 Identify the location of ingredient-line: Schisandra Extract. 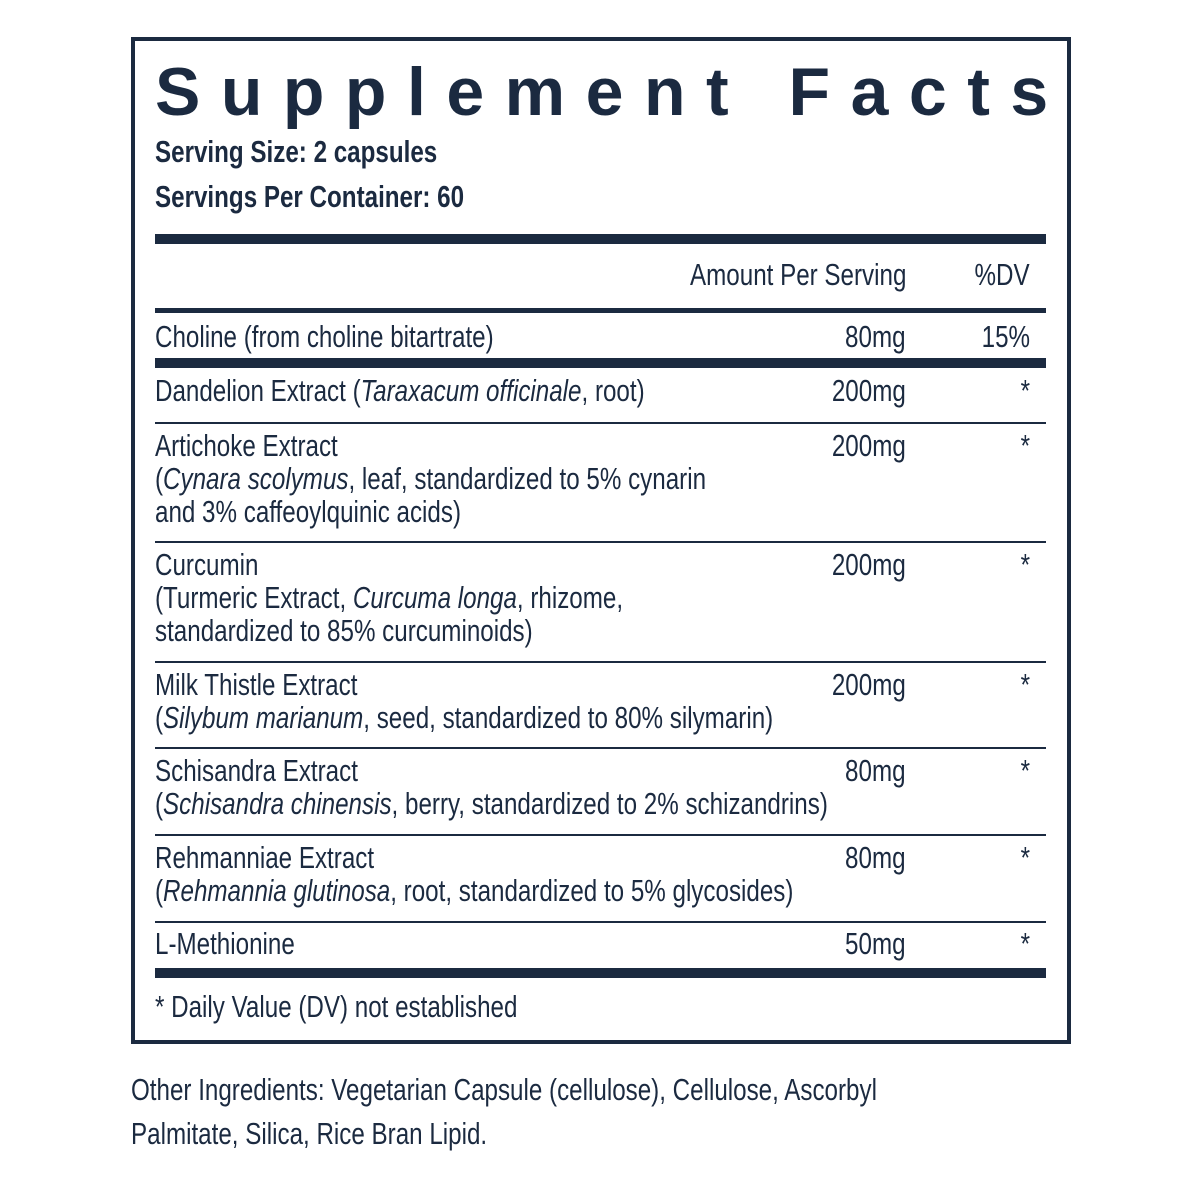
(256, 771).